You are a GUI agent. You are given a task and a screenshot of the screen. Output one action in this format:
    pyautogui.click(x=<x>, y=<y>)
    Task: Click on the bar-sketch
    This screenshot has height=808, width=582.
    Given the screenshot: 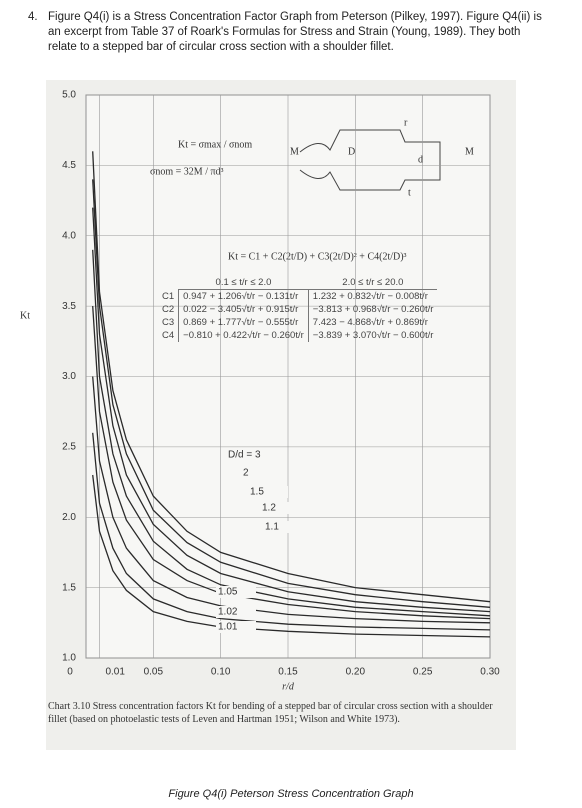 What is the action you would take?
    pyautogui.click(x=370, y=160)
    